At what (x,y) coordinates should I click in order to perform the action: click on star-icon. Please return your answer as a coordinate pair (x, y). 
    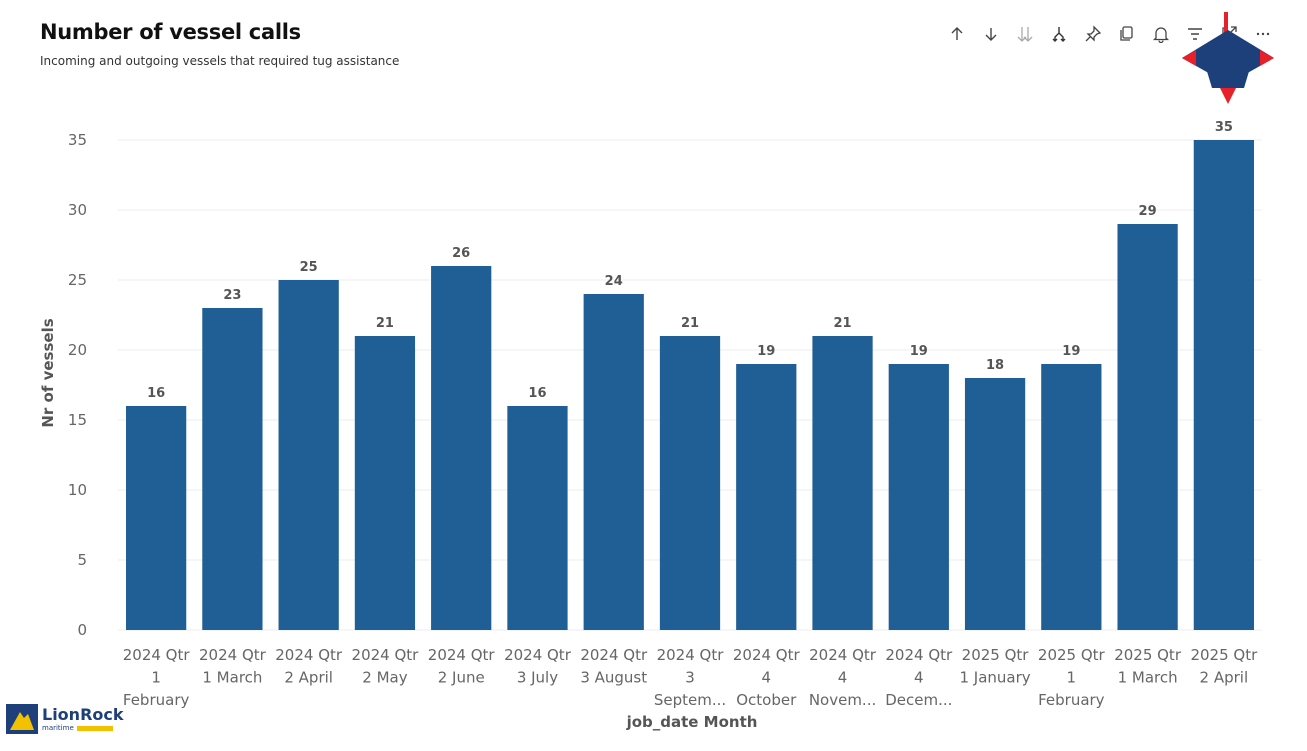
    Looking at the image, I should click on (1228, 58).